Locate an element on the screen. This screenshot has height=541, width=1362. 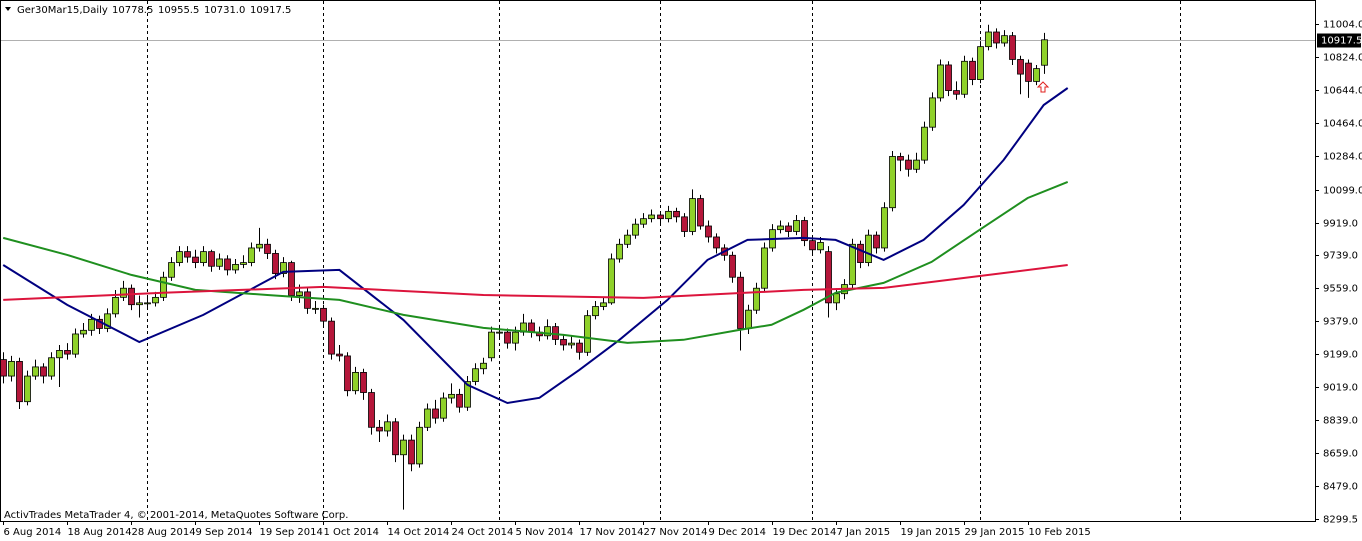
x-tick-label: 24 Oct 2014 is located at coordinates (483, 532).